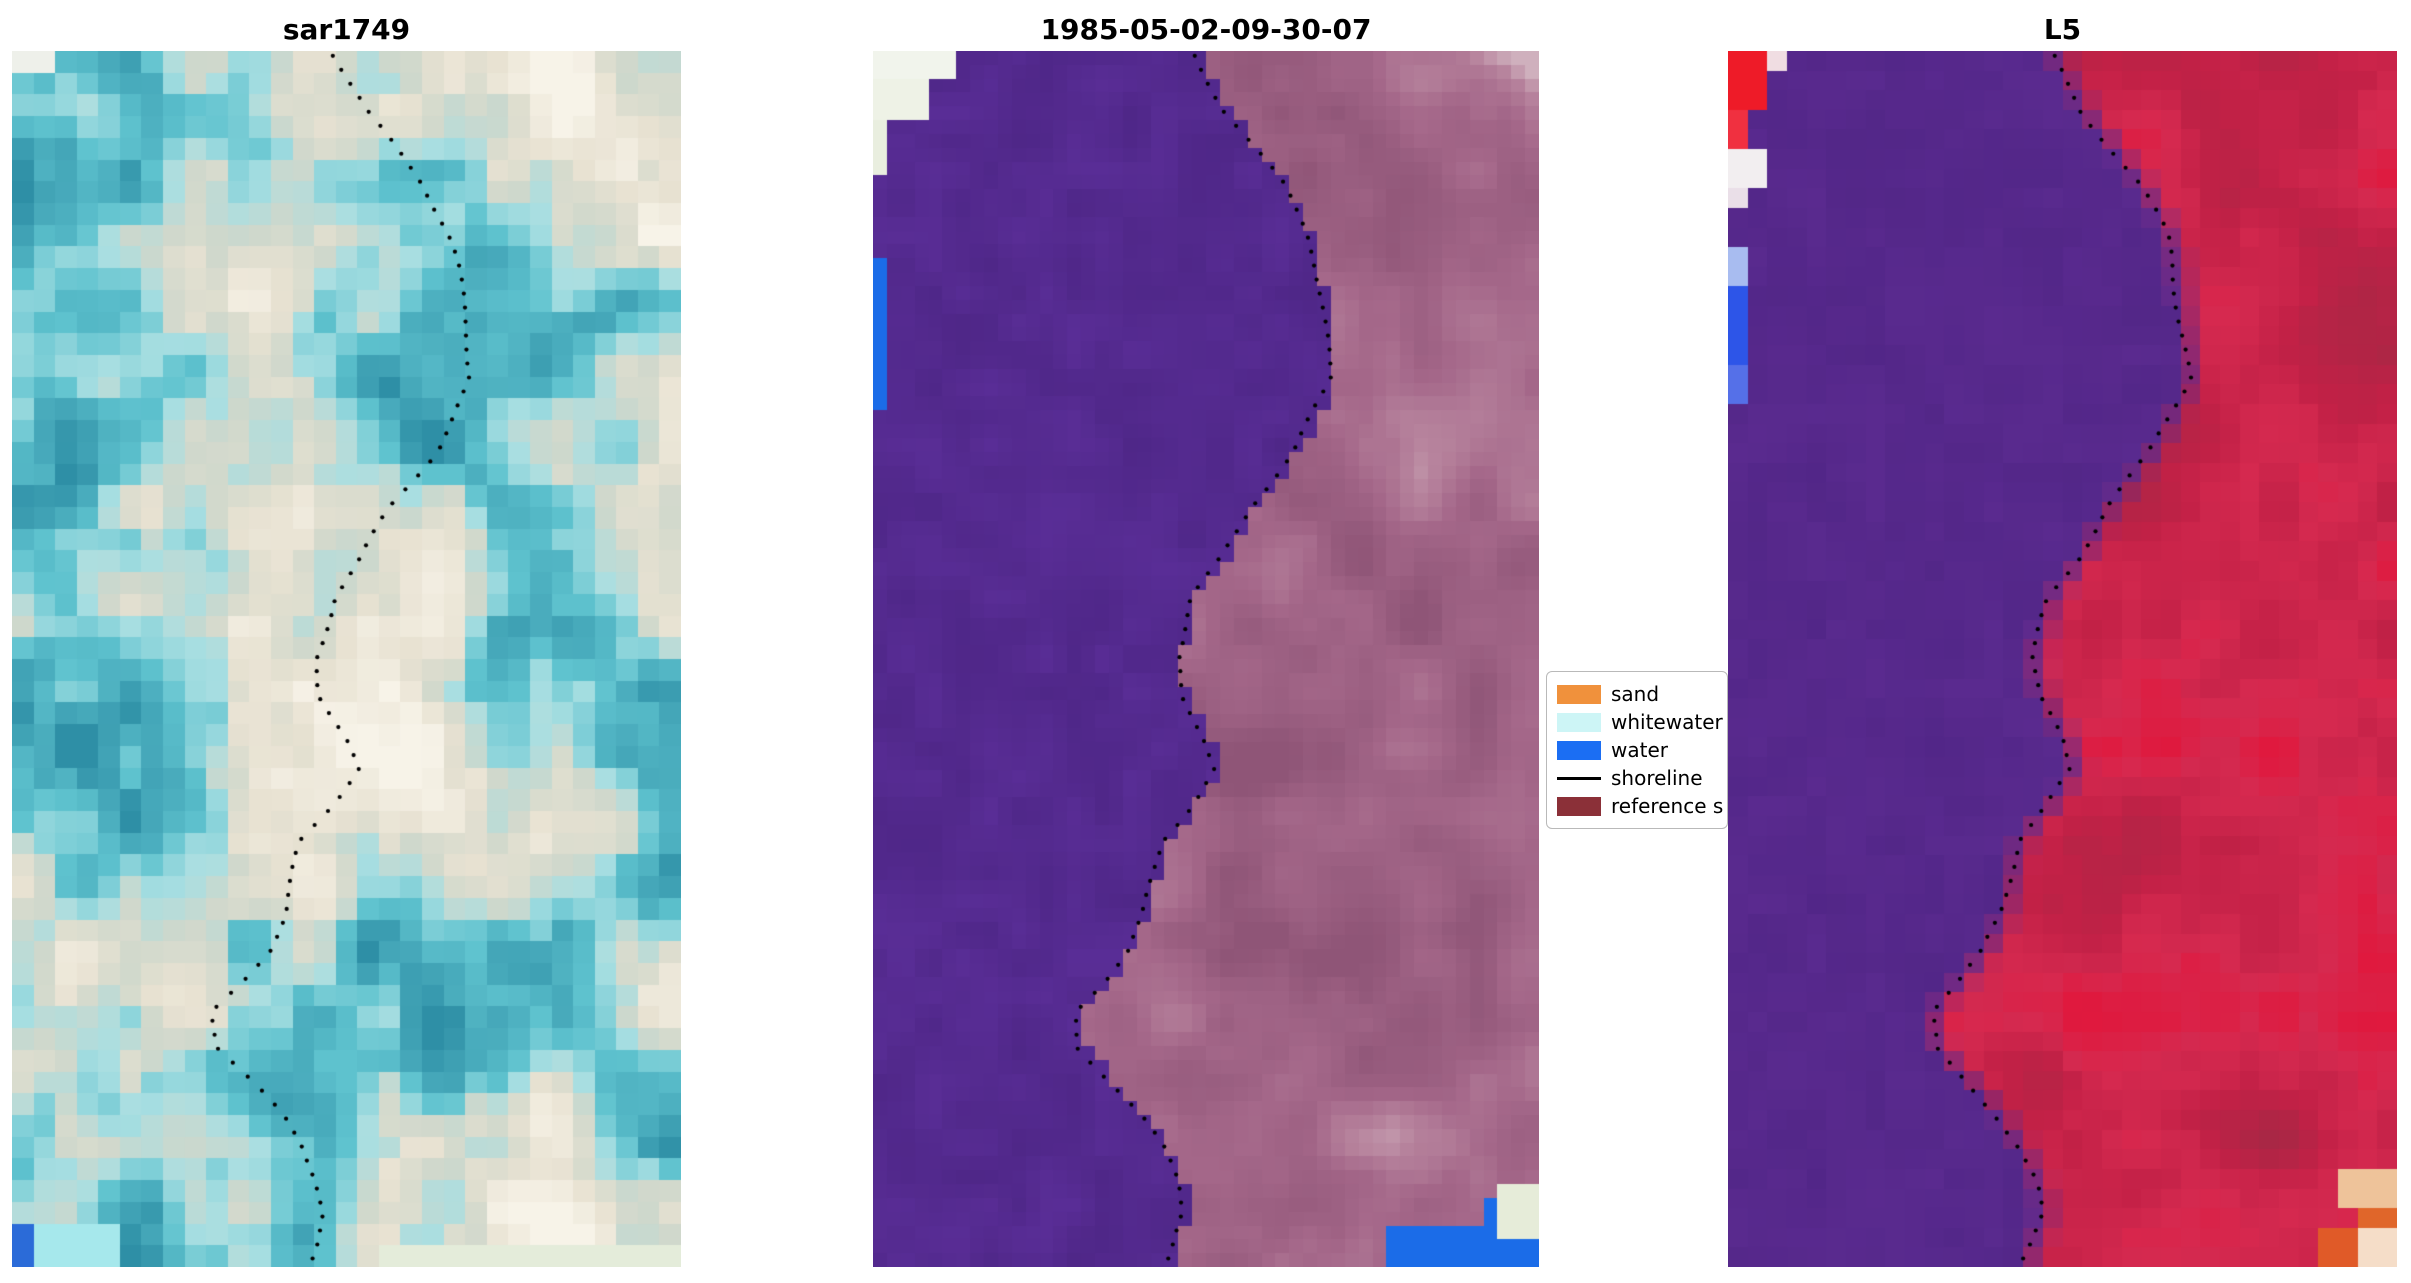 The height and width of the screenshot is (1283, 2411). I want to click on legend-entry-reference-shoreline: reference s, so click(1642, 806).